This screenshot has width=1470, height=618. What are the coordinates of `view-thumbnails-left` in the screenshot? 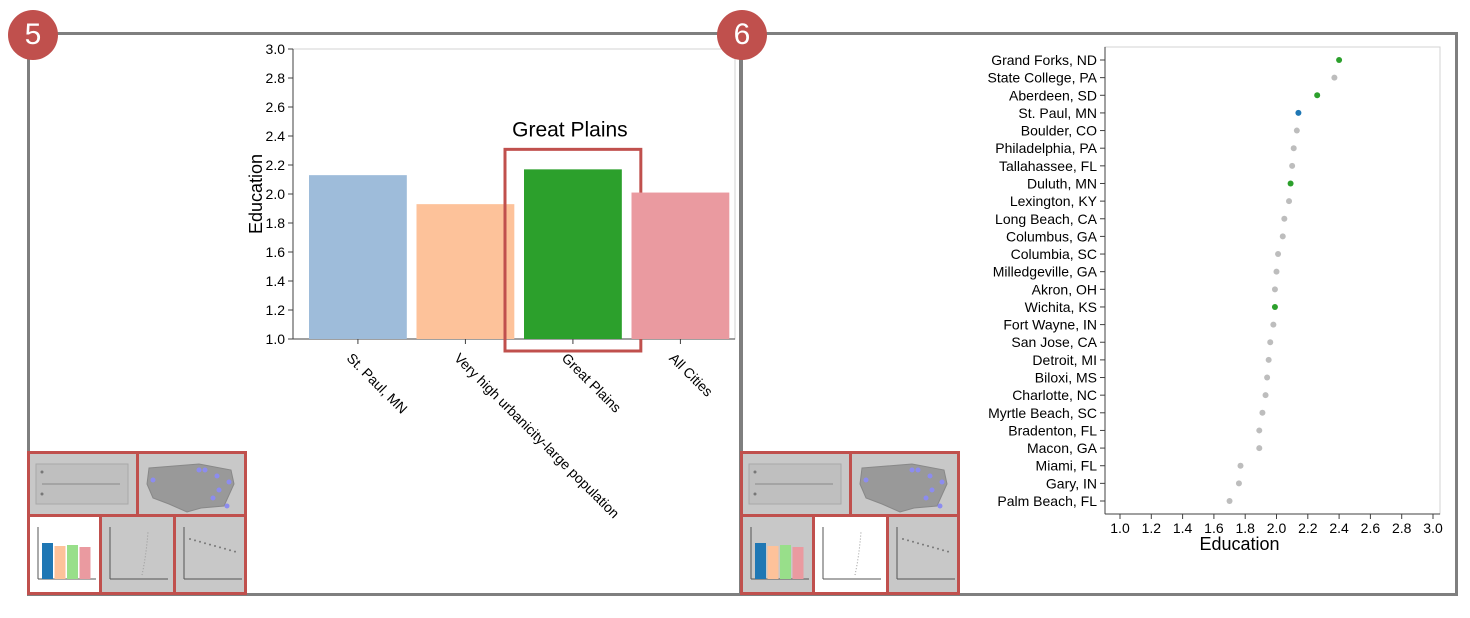 It's located at (137, 523).